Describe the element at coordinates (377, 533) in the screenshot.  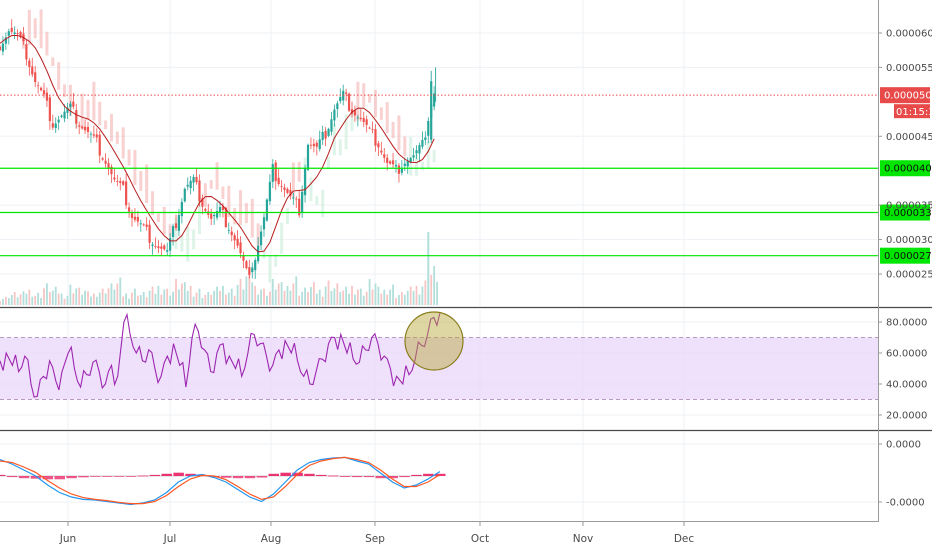
I see `time-axis: Jun Jul Aug Sep Oct Nov Dec` at that location.